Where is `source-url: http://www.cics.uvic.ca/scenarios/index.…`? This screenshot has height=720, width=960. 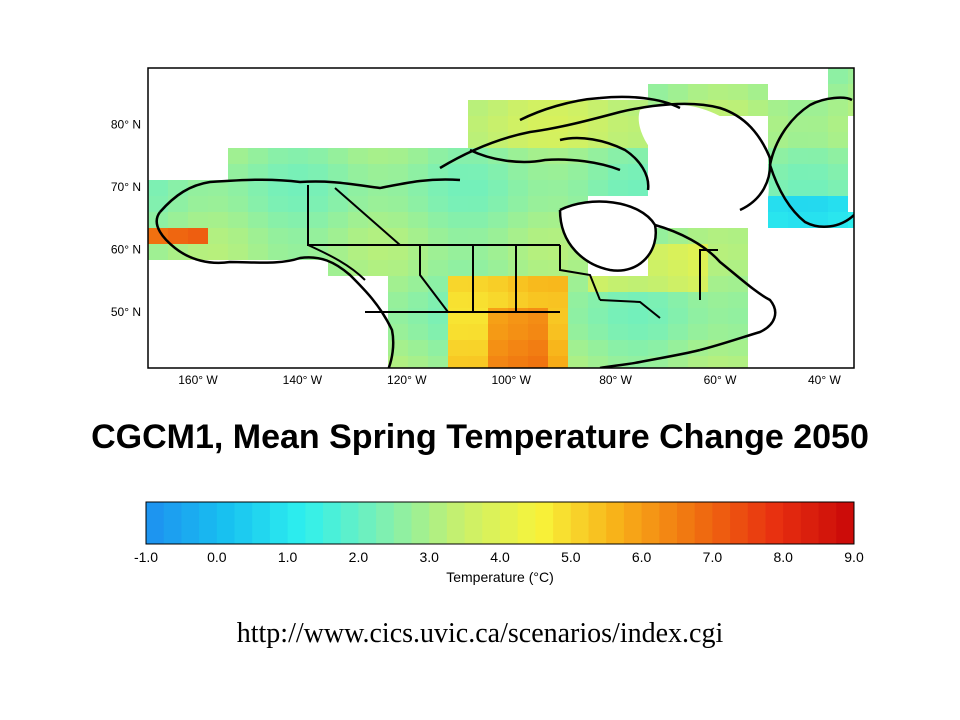 source-url: http://www.cics.uvic.ca/scenarios/index.… is located at coordinates (480, 633).